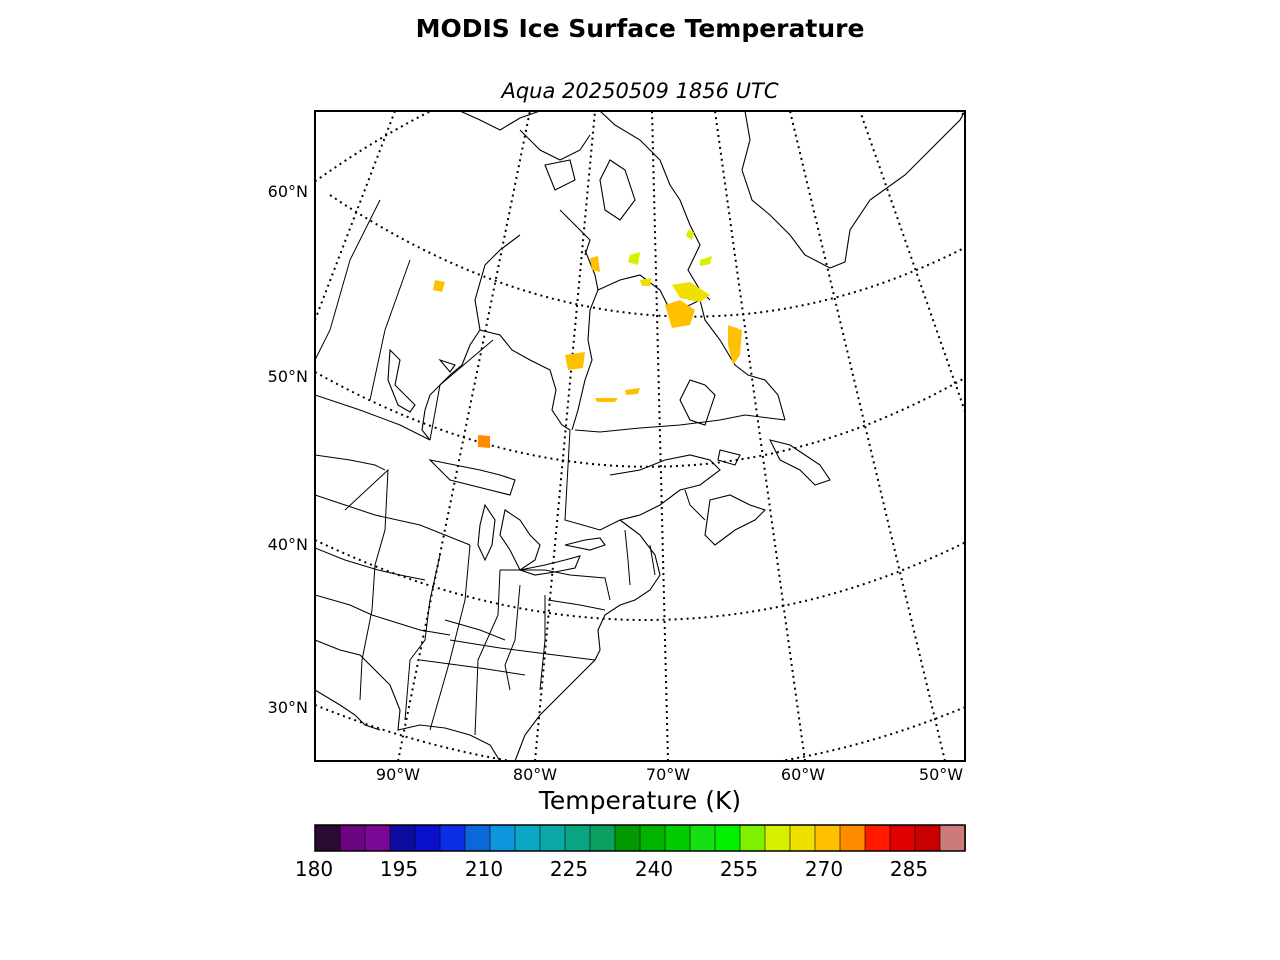  What do you see at coordinates (398, 774) in the screenshot?
I see `lon-label-90w: 90°W` at bounding box center [398, 774].